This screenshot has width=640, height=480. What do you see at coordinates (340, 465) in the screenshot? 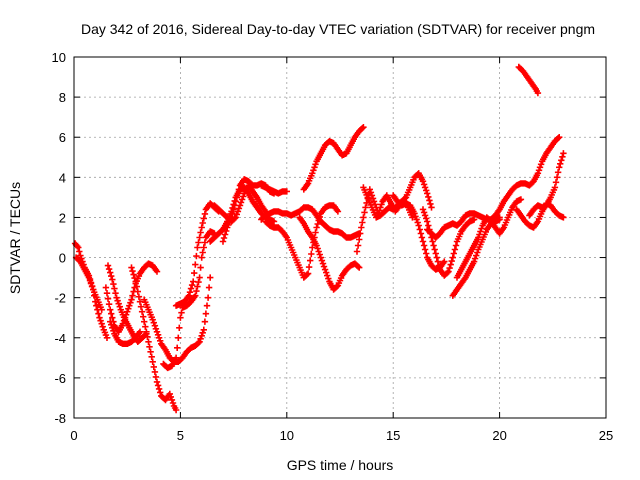
I see `x-axis-label: GPS time / hours` at bounding box center [340, 465].